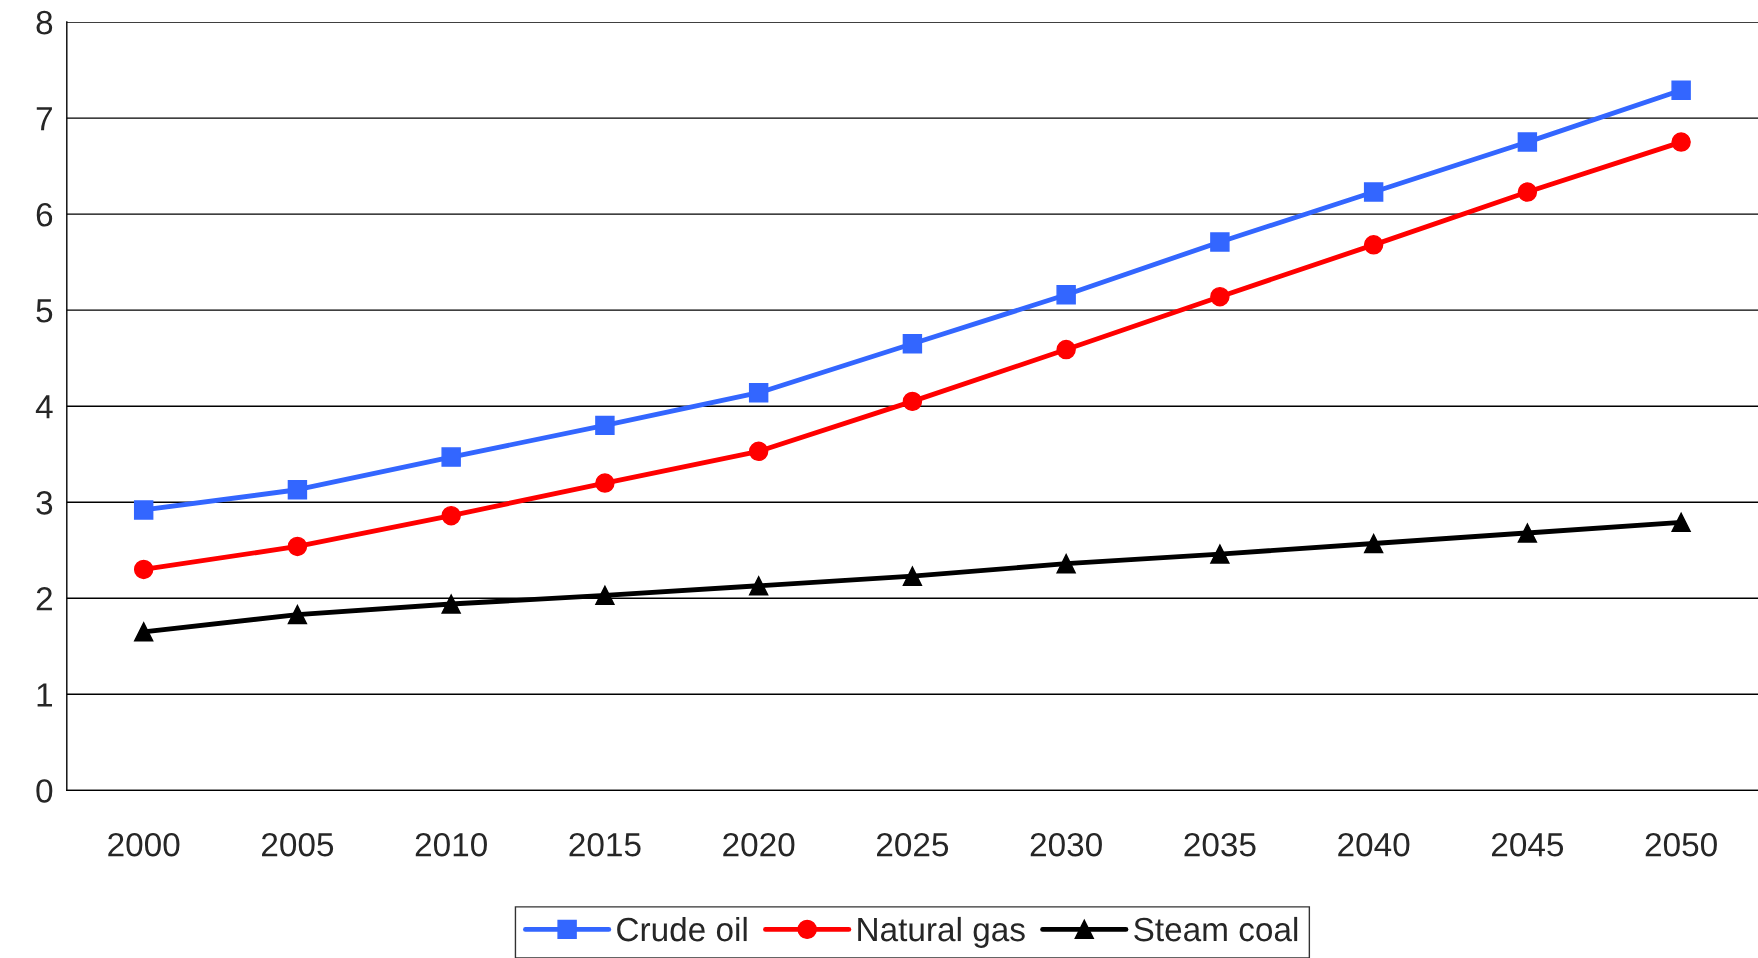 This screenshot has width=1758, height=958. What do you see at coordinates (44, 599) in the screenshot?
I see `y-tick-label: 2` at bounding box center [44, 599].